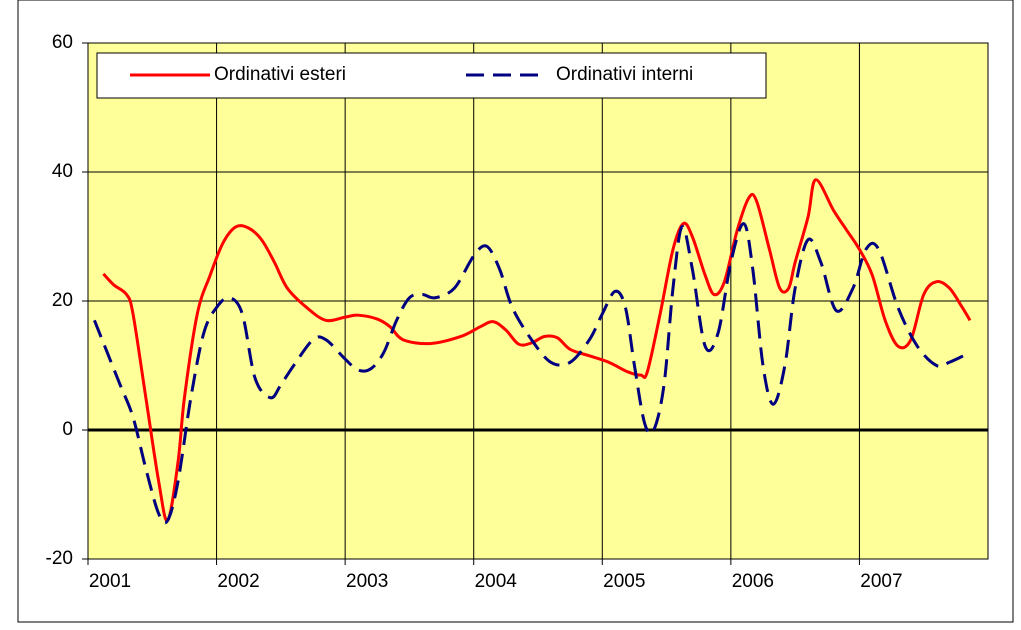 The image size is (1021, 630). I want to click on y-tick-label: 0, so click(67, 429).